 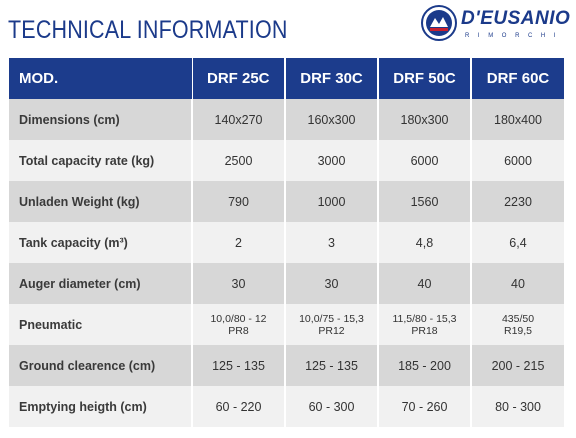 I want to click on column-header-drf-30c: DRF 30C, so click(x=332, y=78).